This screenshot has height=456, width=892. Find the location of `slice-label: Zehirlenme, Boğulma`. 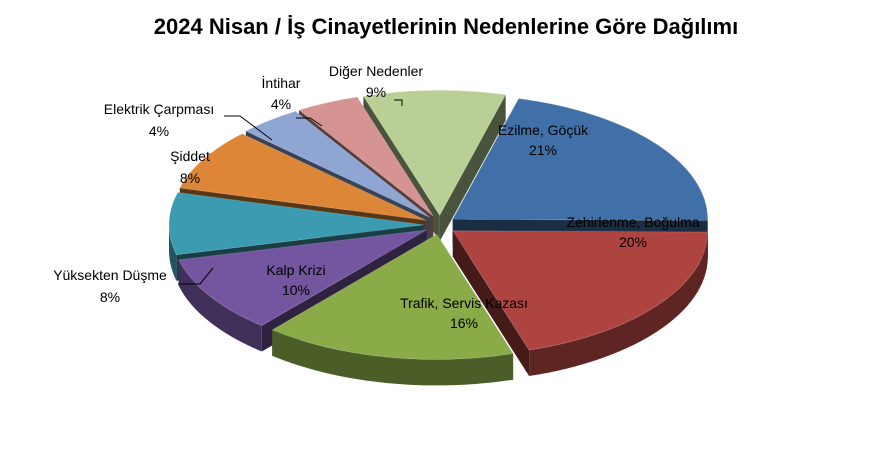

slice-label: Zehirlenme, Boğulma is located at coordinates (632, 222).